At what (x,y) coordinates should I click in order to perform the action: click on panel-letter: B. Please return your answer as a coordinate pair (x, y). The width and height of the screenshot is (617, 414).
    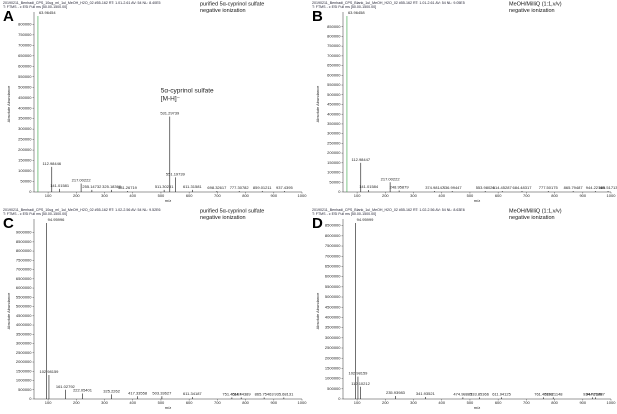
    Looking at the image, I should click on (317, 16).